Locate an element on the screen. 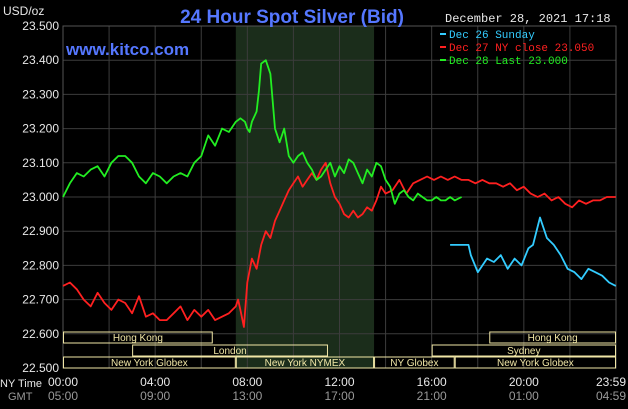 The image size is (628, 409). x-axis-label-ny: NY Time is located at coordinates (21, 384).